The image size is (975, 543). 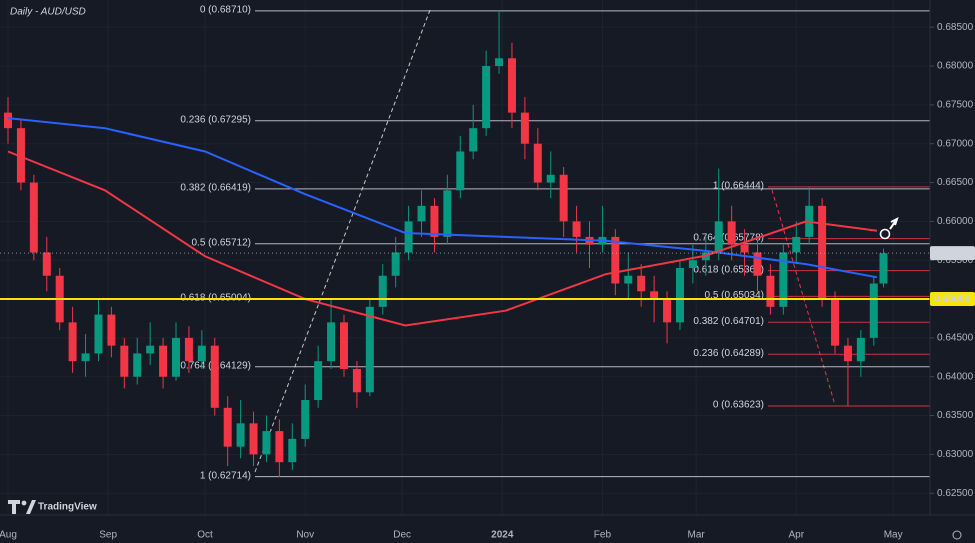 I want to click on x-tick-label: Feb, so click(x=603, y=535).